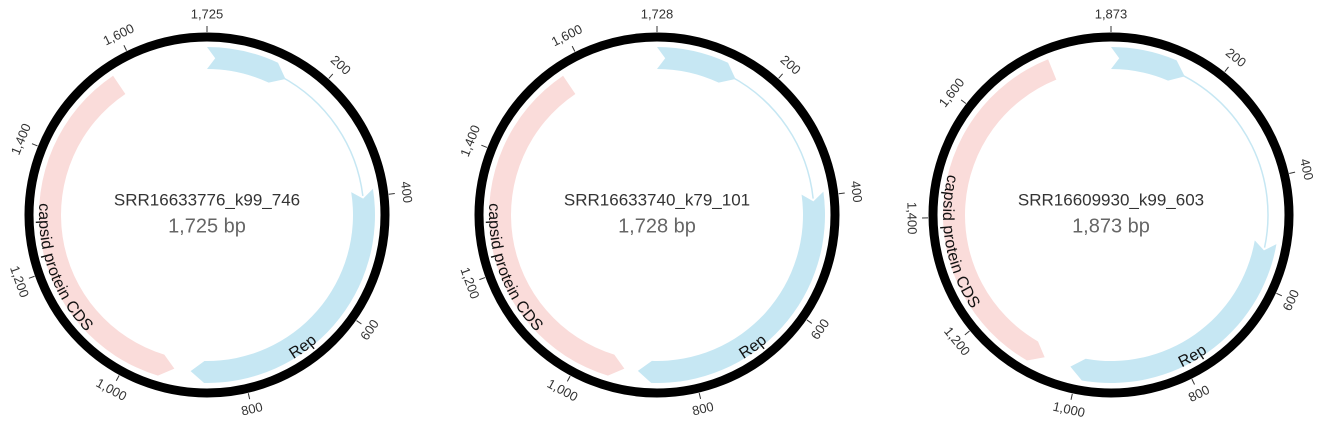 Image resolution: width=1325 pixels, height=428 pixels. Describe the element at coordinates (657, 199) in the screenshot. I see `map-name: SRR16633740_k79_101` at that location.